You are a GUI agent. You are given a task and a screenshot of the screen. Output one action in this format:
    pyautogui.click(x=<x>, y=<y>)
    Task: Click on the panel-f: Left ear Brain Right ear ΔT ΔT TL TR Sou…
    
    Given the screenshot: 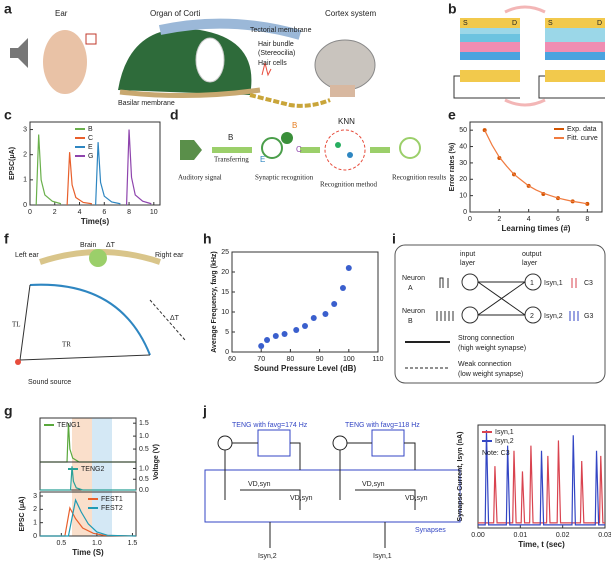 What is the action you would take?
    pyautogui.click(x=99, y=314)
    